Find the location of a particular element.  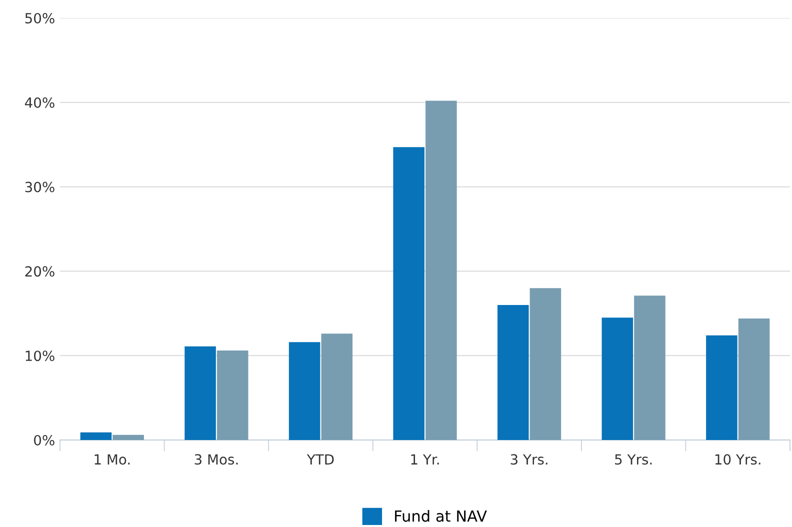

legend-label: Fund at NAV is located at coordinates (441, 516).